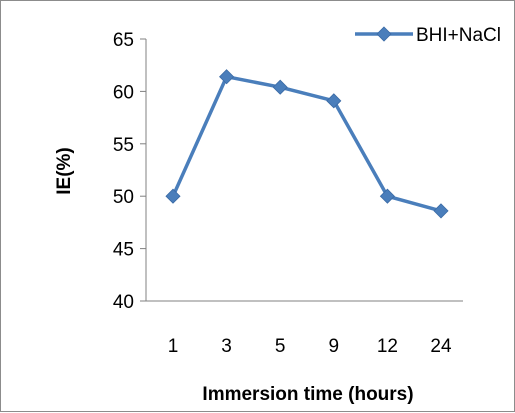 Image resolution: width=515 pixels, height=413 pixels. Describe the element at coordinates (123, 302) in the screenshot. I see `y-tick-label: 40` at that location.